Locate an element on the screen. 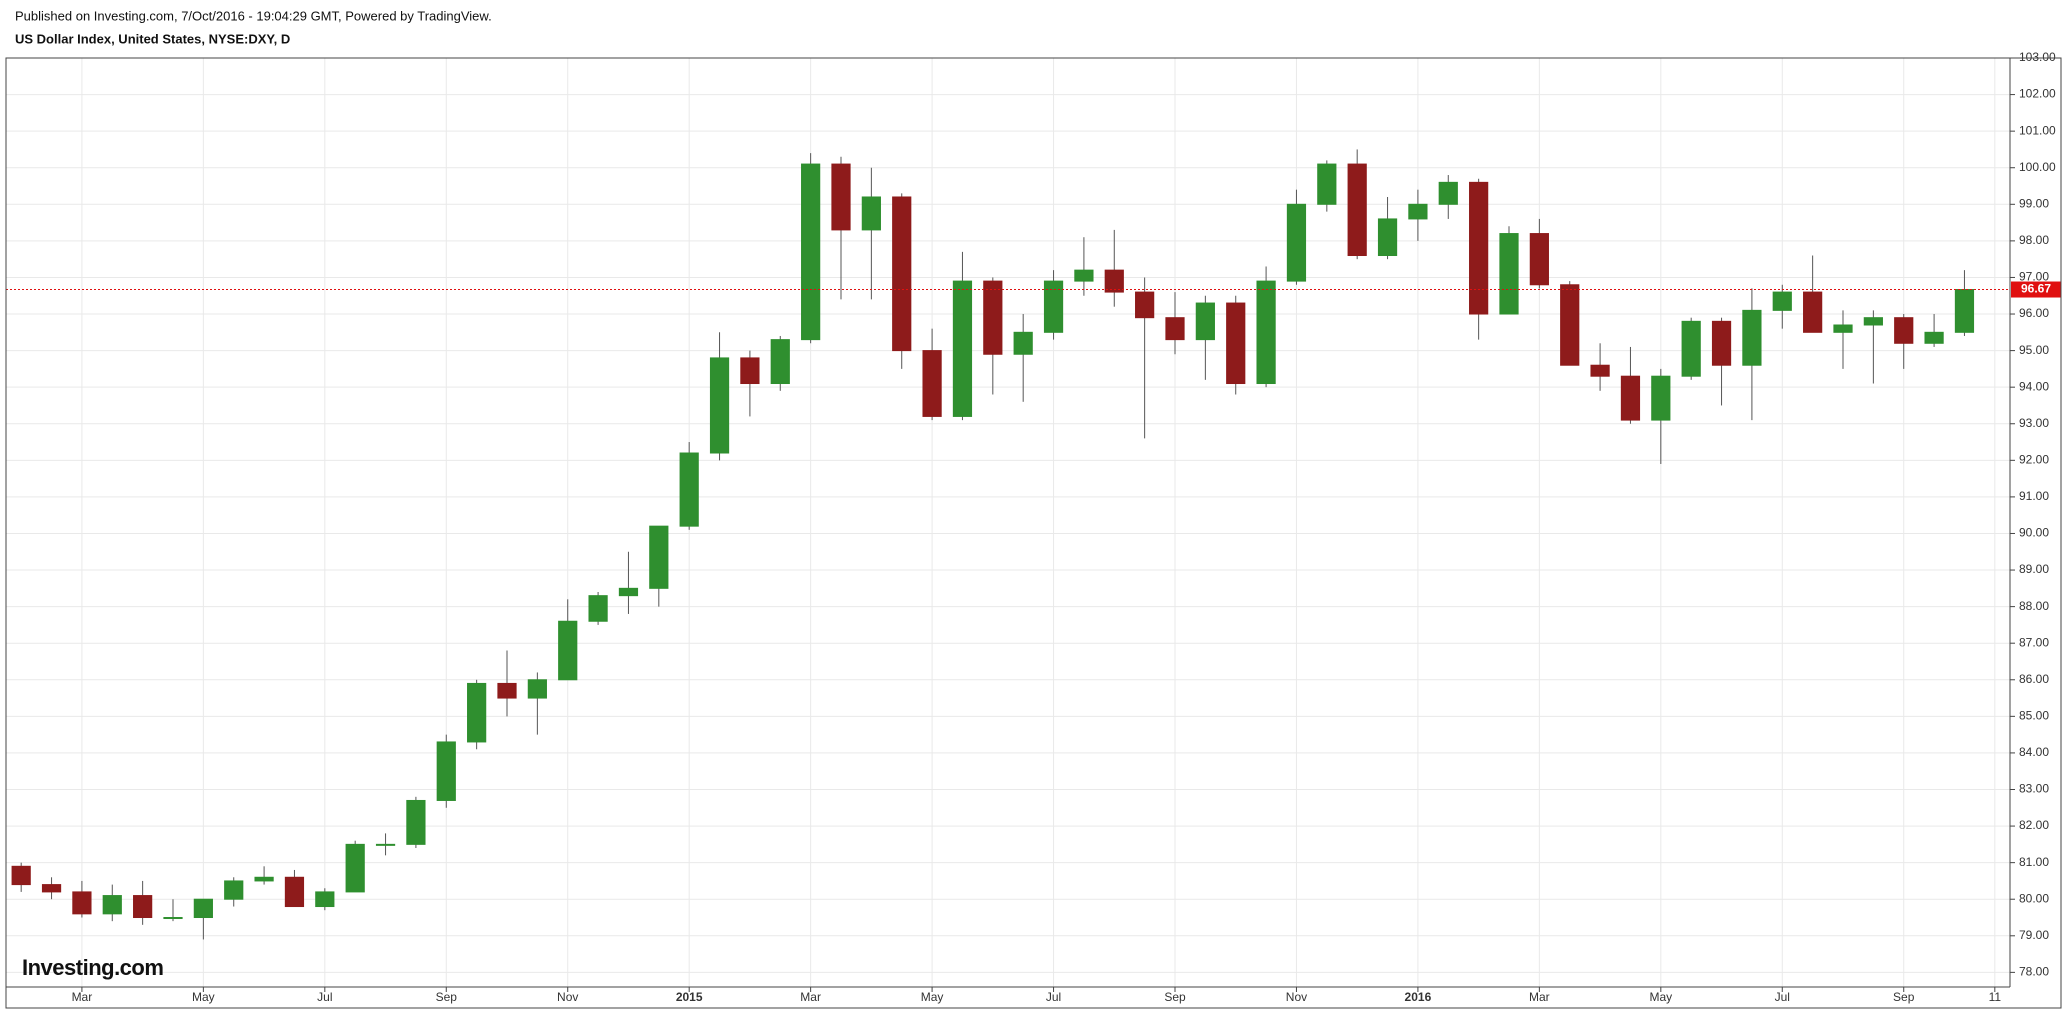 The height and width of the screenshot is (1011, 2063). y-tick-label: 94.00 is located at coordinates (2034, 386).